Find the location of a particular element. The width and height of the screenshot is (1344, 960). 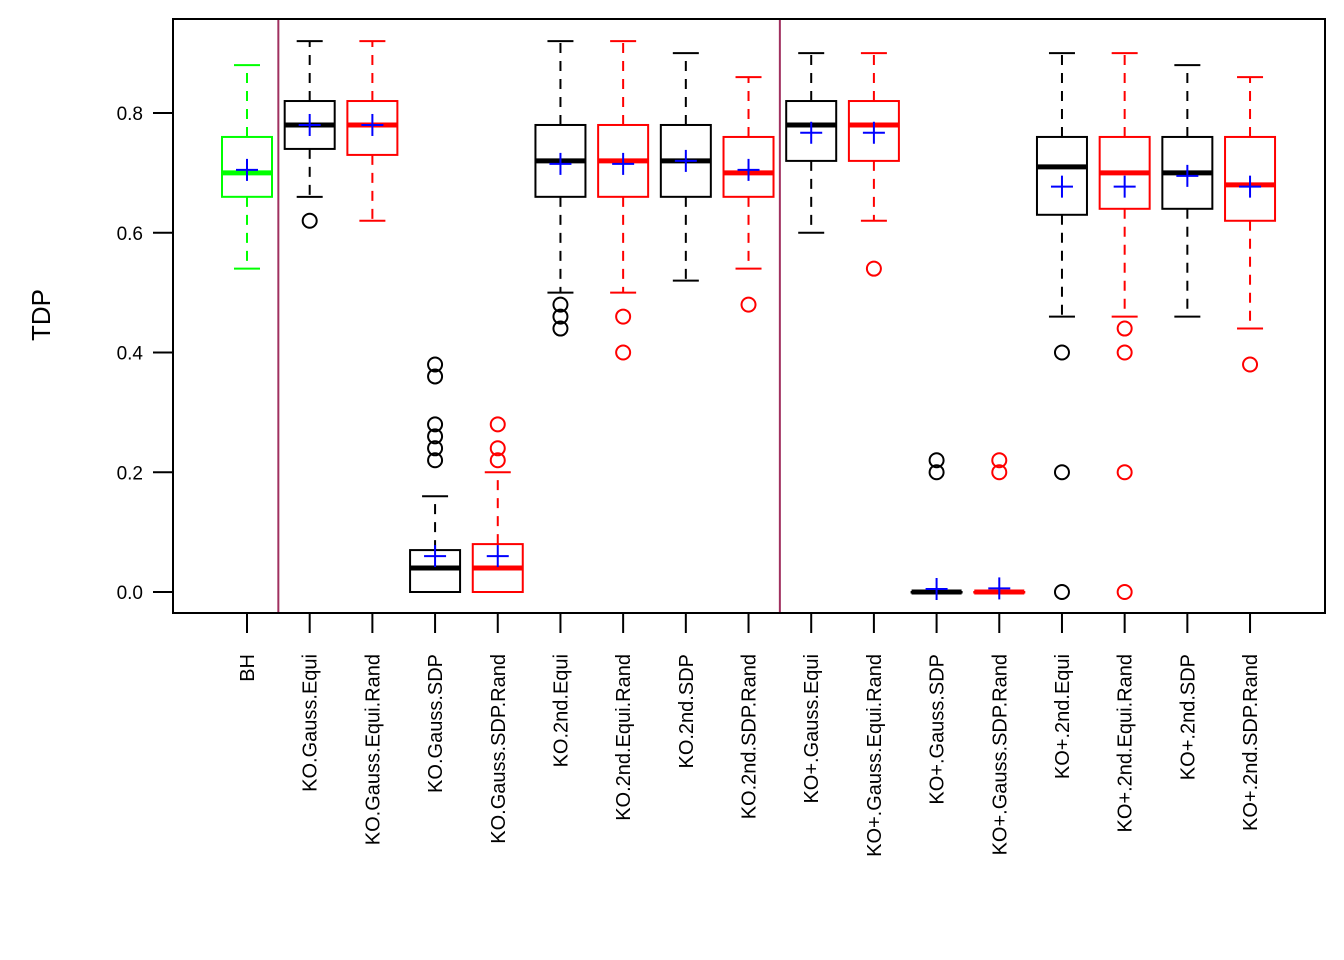

x-tick-label: KO.Gauss.Equi.Rand is located at coordinates (373, 749).